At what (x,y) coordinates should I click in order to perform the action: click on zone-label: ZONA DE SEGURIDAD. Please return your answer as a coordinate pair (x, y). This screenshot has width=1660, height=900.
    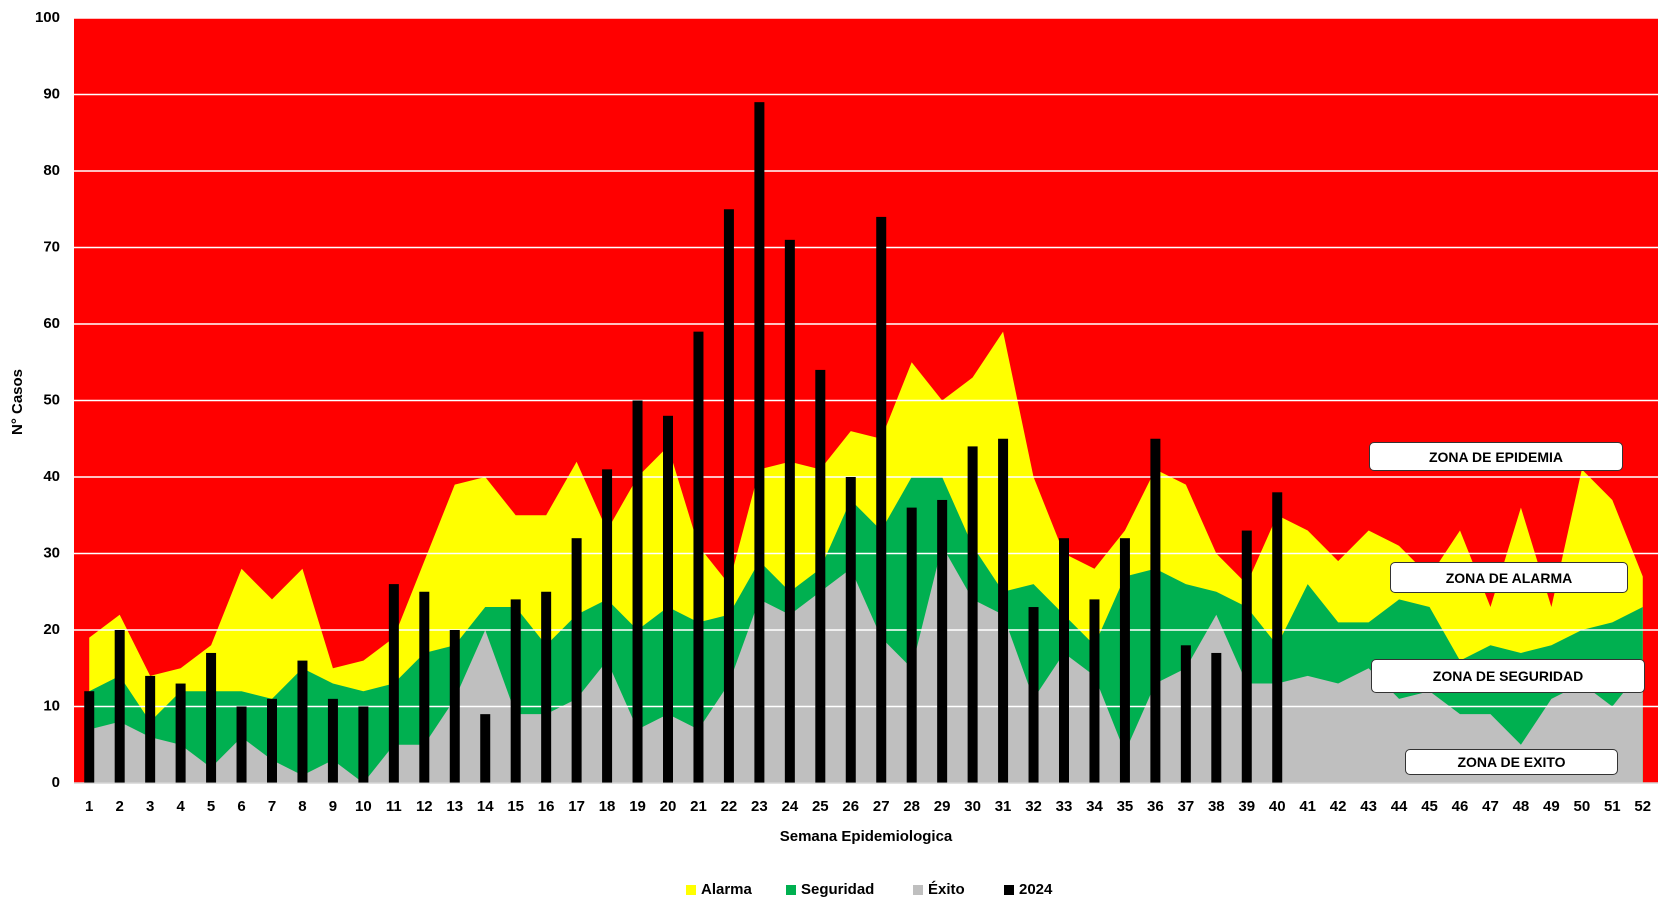
    Looking at the image, I should click on (1508, 676).